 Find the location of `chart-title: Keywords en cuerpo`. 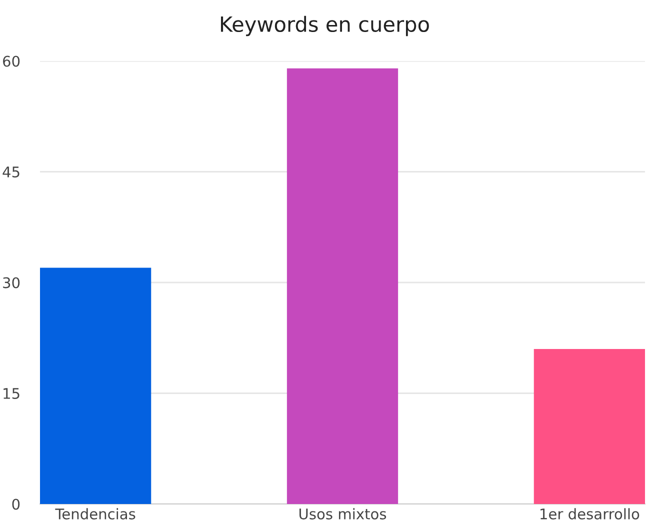

chart-title: Keywords en cuerpo is located at coordinates (324, 26).